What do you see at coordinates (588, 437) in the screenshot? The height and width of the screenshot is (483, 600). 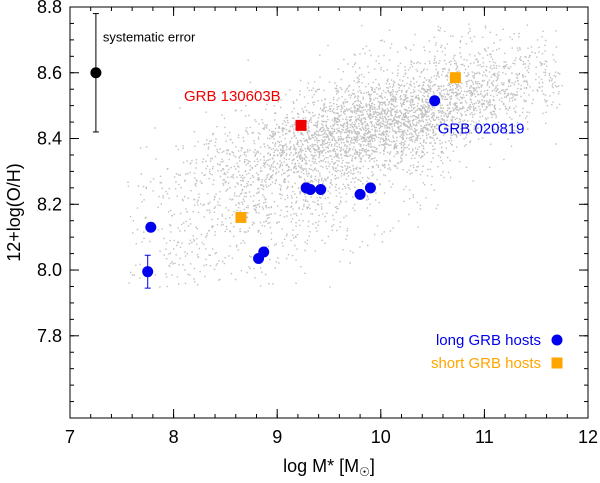 I see `x-tick-label: 12` at bounding box center [588, 437].